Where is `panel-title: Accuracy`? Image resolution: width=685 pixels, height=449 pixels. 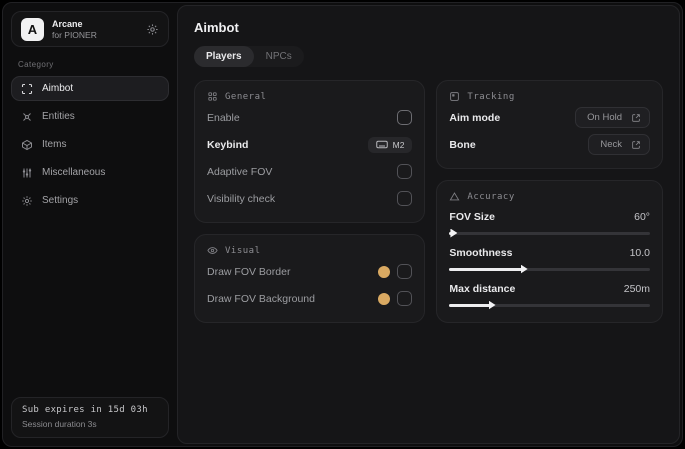 panel-title: Accuracy is located at coordinates (491, 196).